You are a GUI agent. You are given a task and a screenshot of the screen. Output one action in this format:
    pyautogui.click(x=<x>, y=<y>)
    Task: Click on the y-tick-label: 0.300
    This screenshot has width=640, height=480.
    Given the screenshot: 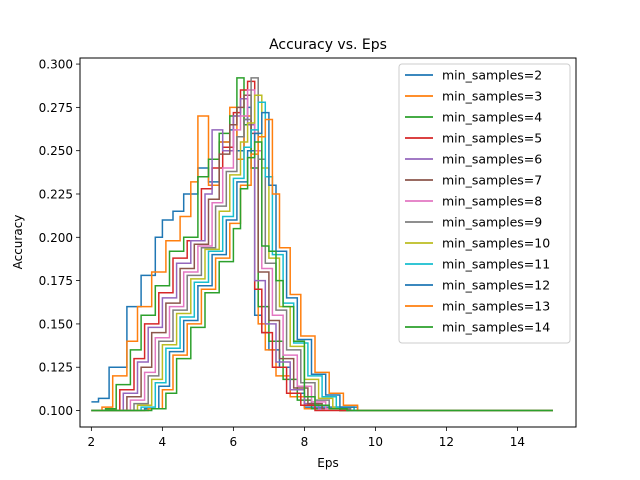 What is the action you would take?
    pyautogui.click(x=56, y=65)
    